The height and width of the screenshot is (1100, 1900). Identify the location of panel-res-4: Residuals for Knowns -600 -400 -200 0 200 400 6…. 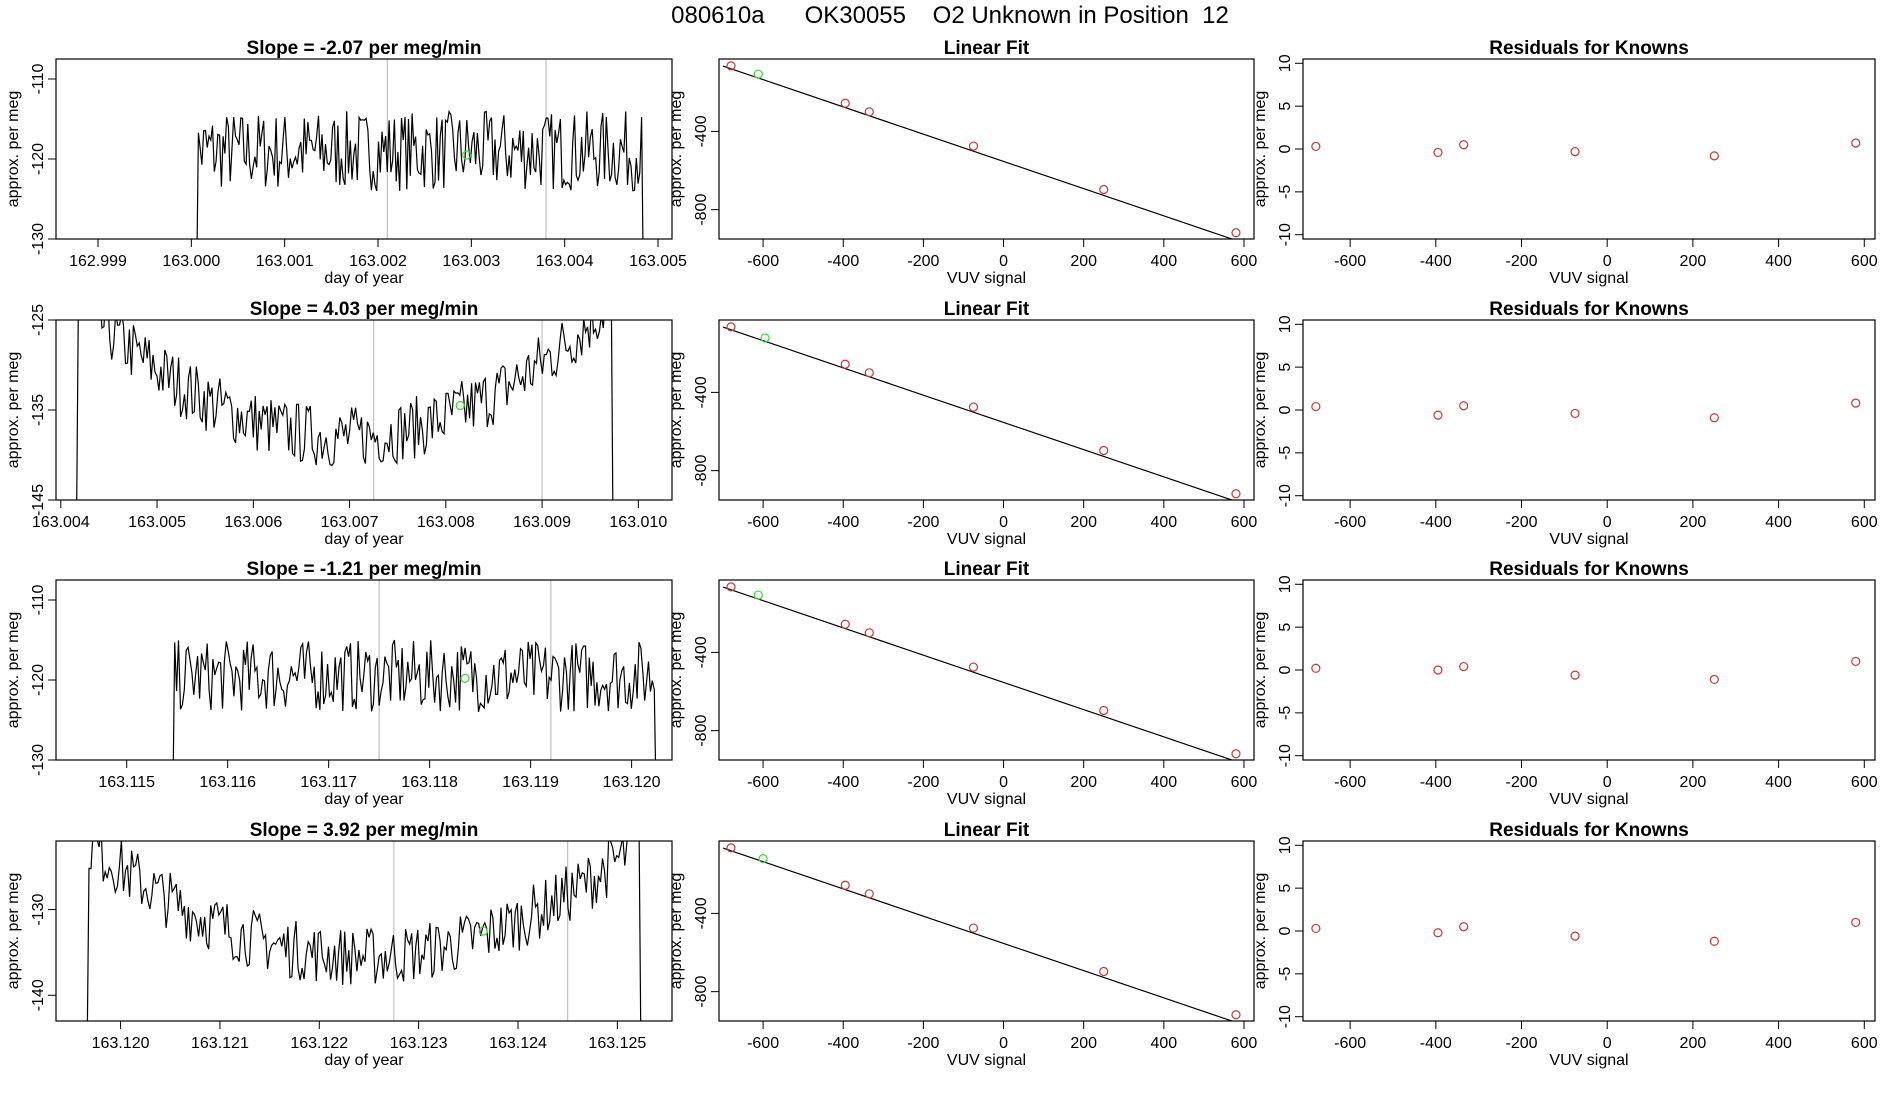
(1565, 944).